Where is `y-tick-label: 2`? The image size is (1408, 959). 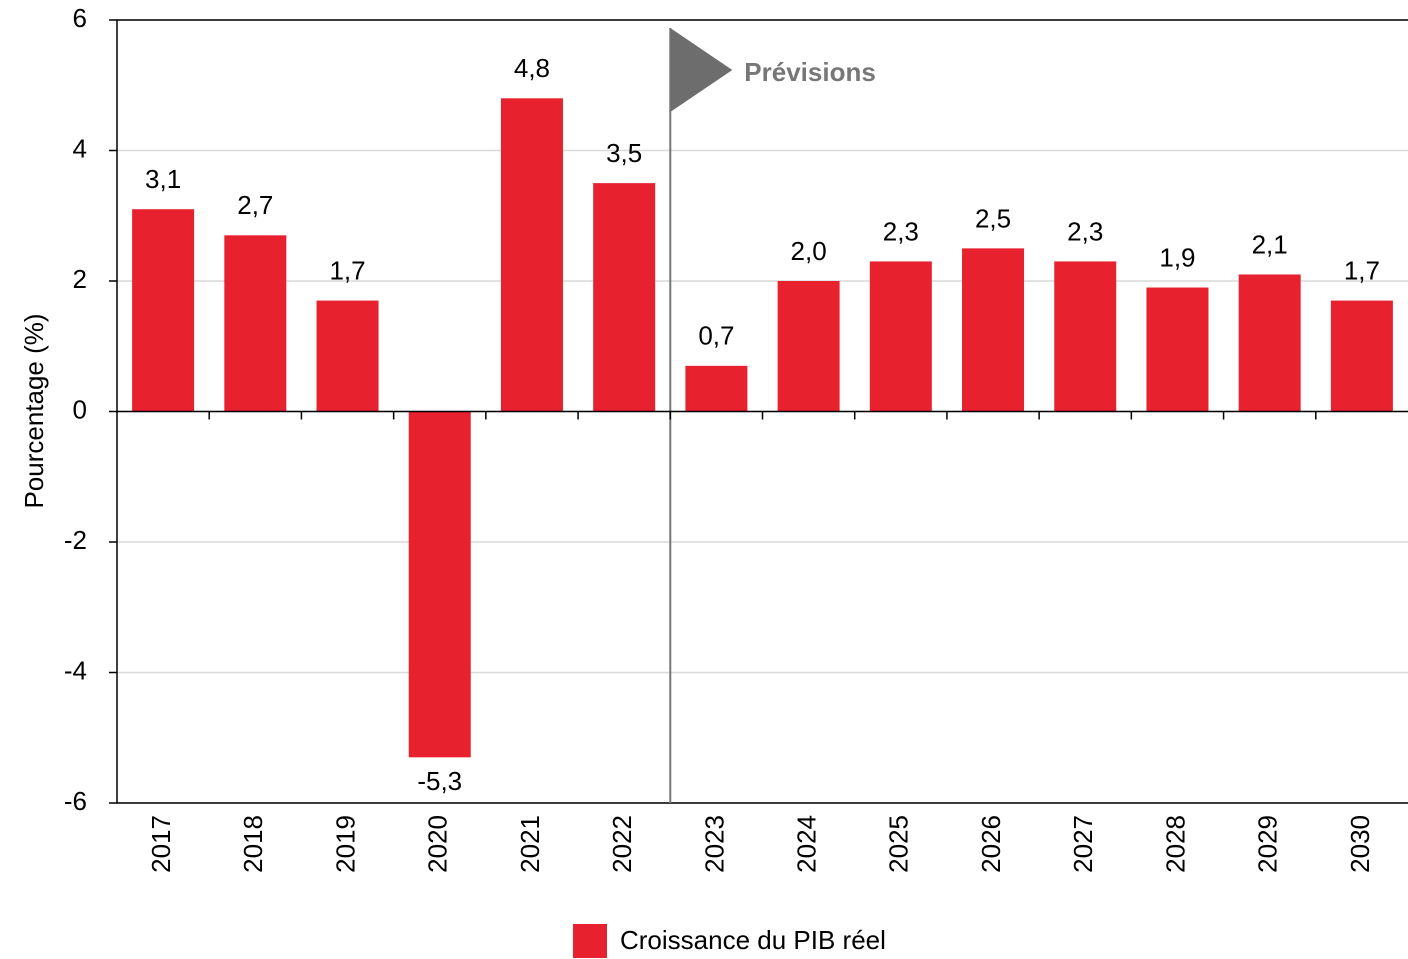
y-tick-label: 2 is located at coordinates (80, 279).